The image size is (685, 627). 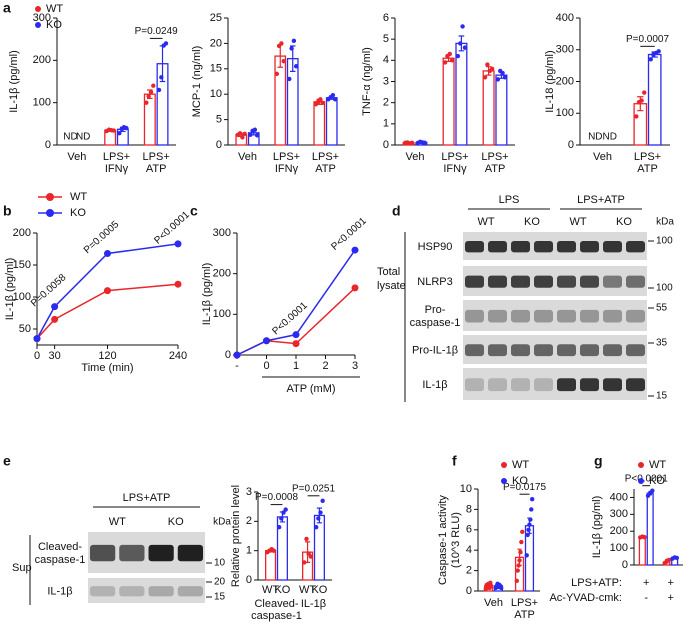 I want to click on y-tick-label: 5, so click(x=386, y=39).